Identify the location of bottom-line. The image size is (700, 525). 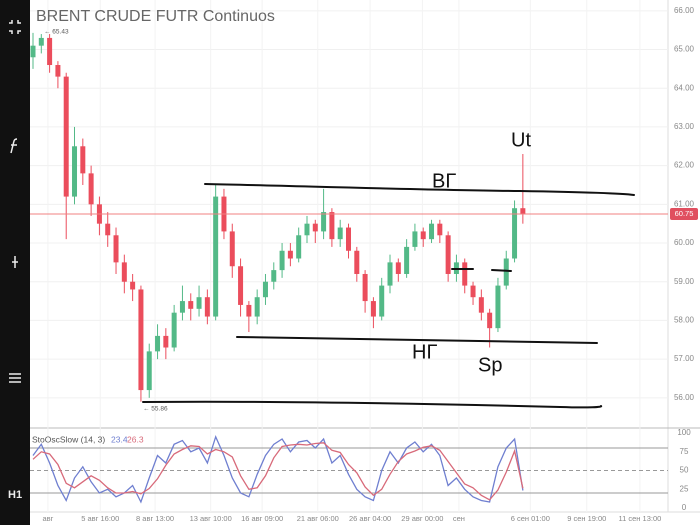
(372, 404).